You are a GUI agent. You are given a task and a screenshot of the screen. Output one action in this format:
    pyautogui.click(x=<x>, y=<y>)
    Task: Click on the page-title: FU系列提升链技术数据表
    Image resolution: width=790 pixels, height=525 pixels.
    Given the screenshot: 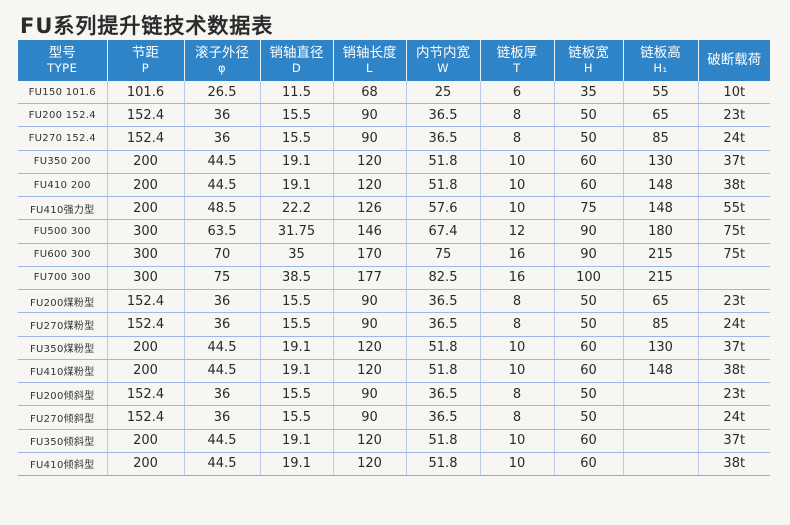 What is the action you would take?
    pyautogui.click(x=147, y=26)
    